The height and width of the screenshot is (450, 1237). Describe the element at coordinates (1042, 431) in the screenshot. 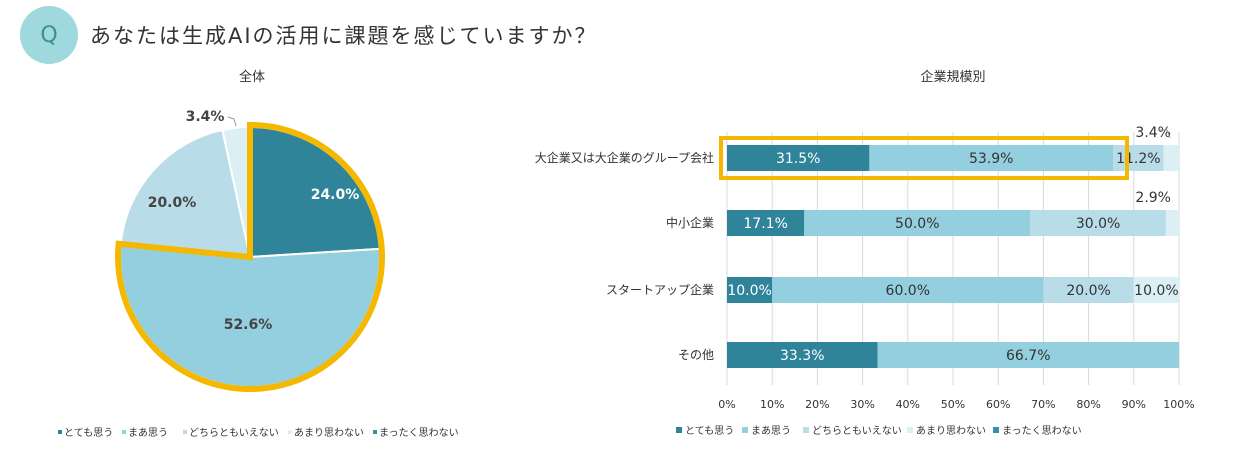

I see `bar-legend-label-4: まったく思わない` at that location.